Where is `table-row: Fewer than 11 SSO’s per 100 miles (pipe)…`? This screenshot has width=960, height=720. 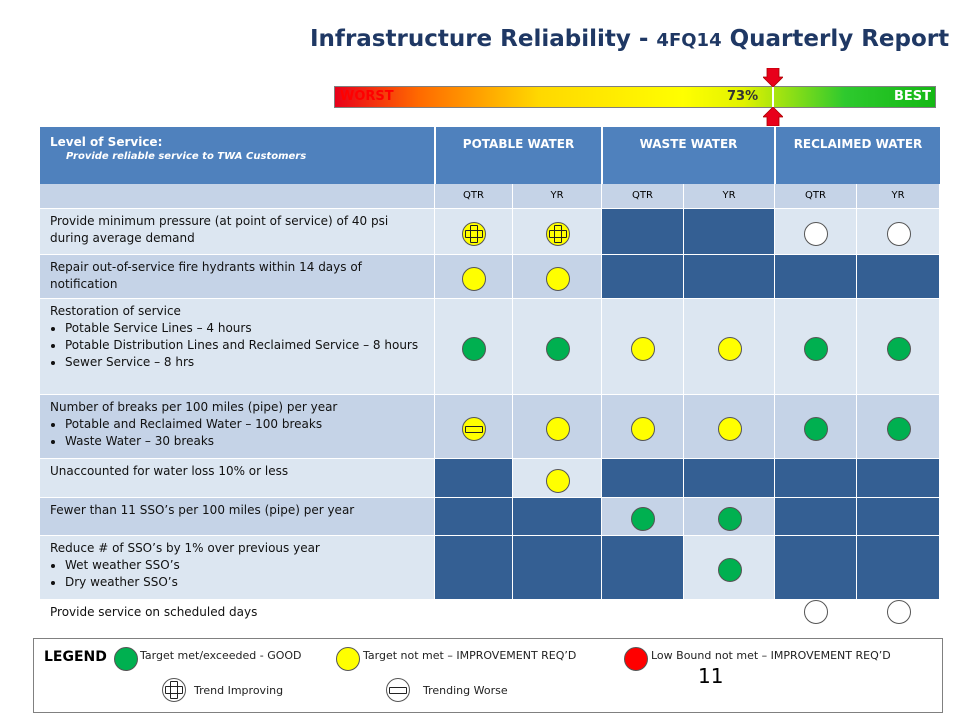
table-row: Fewer than 11 SSO’s per 100 miles (pipe)… is located at coordinates (237, 517).